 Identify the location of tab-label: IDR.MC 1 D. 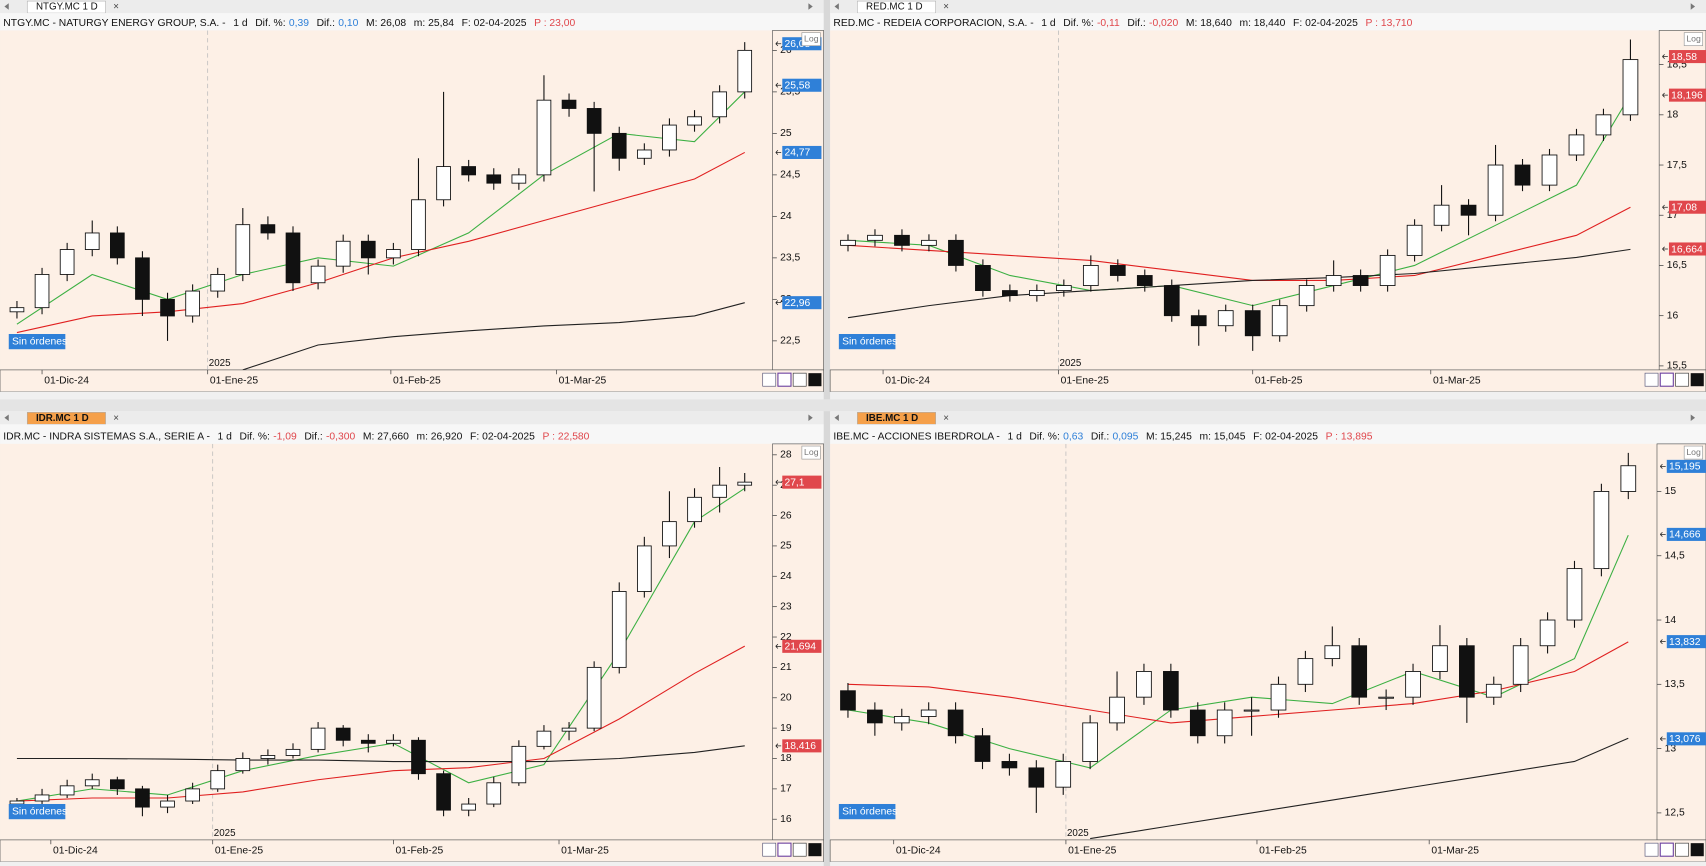
(62, 418).